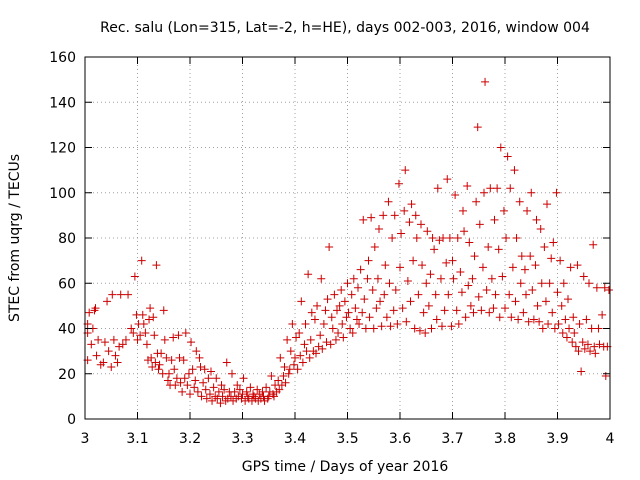 Image resolution: width=640 pixels, height=480 pixels. Describe the element at coordinates (67, 330) in the screenshot. I see `y-tick-label: 40` at that location.